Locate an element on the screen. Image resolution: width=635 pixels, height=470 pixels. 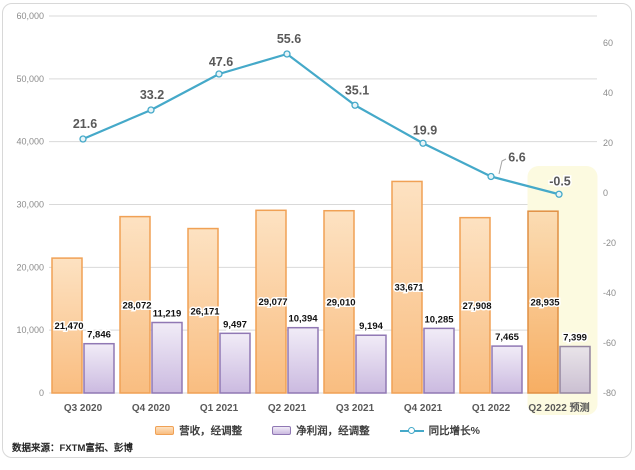
profit-value-label: 10,285 is located at coordinates (439, 319).